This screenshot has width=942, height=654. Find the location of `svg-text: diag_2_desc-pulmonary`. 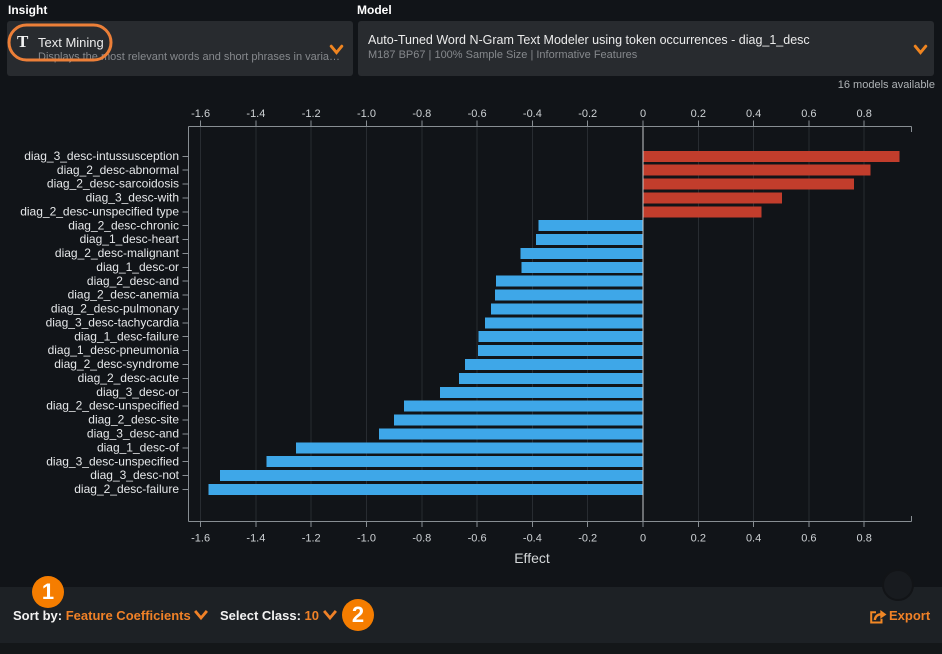

svg-text: diag_2_desc-pulmonary is located at coordinates (115, 309).